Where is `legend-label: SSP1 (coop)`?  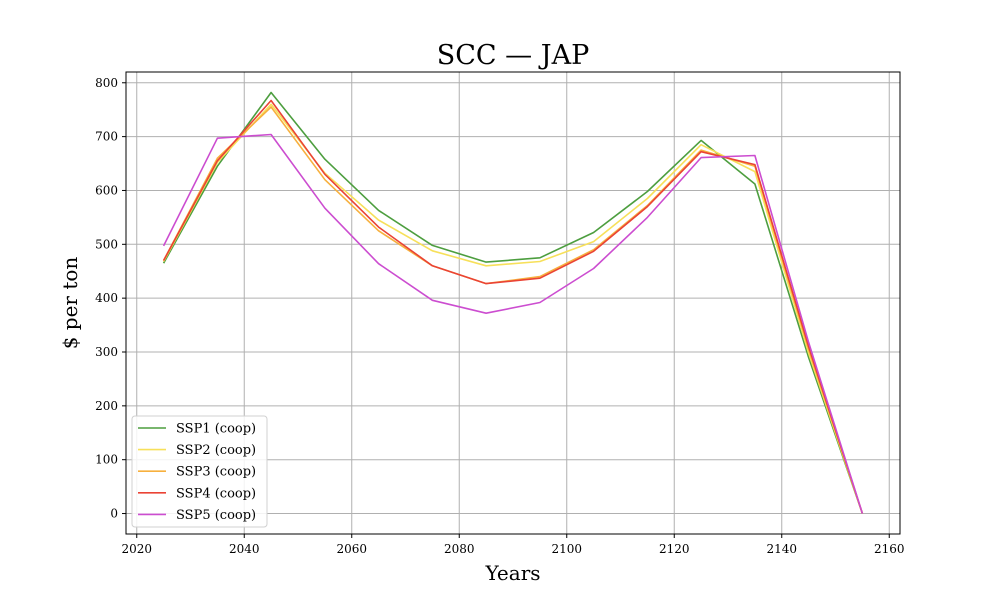
legend-label: SSP1 (coop) is located at coordinates (216, 429).